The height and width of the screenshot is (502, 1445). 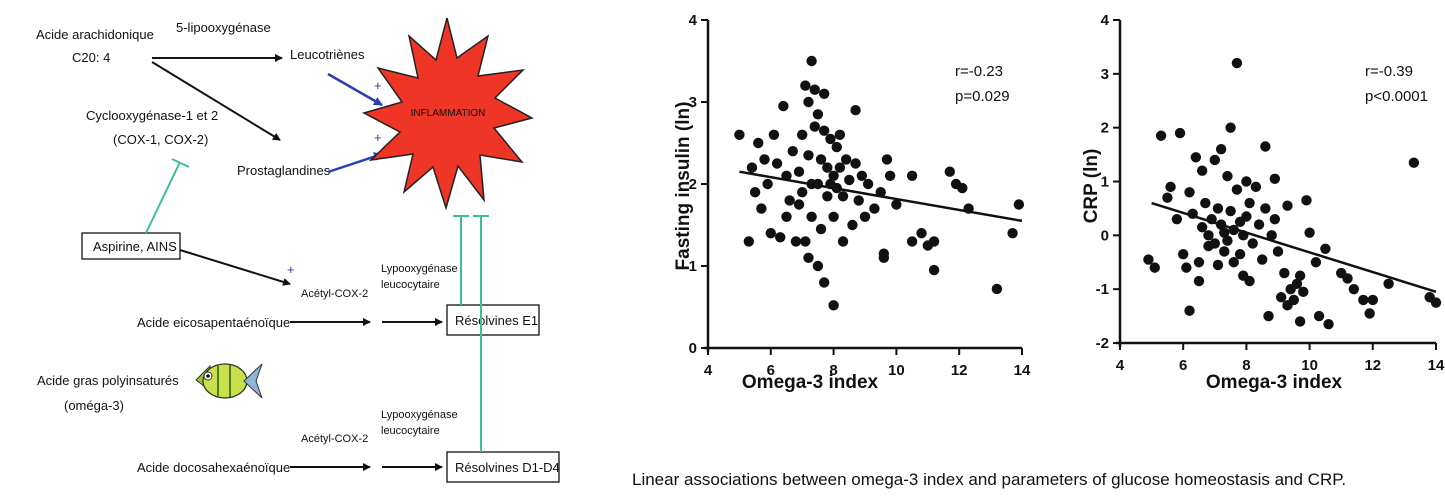 I want to click on y-tick-label: -1, so click(x=1102, y=289).